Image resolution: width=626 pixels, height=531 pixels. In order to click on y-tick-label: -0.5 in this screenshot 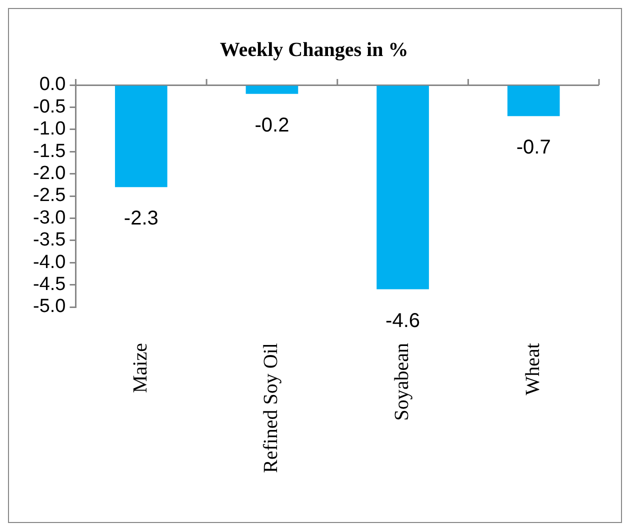, I will do `click(49, 107)`.